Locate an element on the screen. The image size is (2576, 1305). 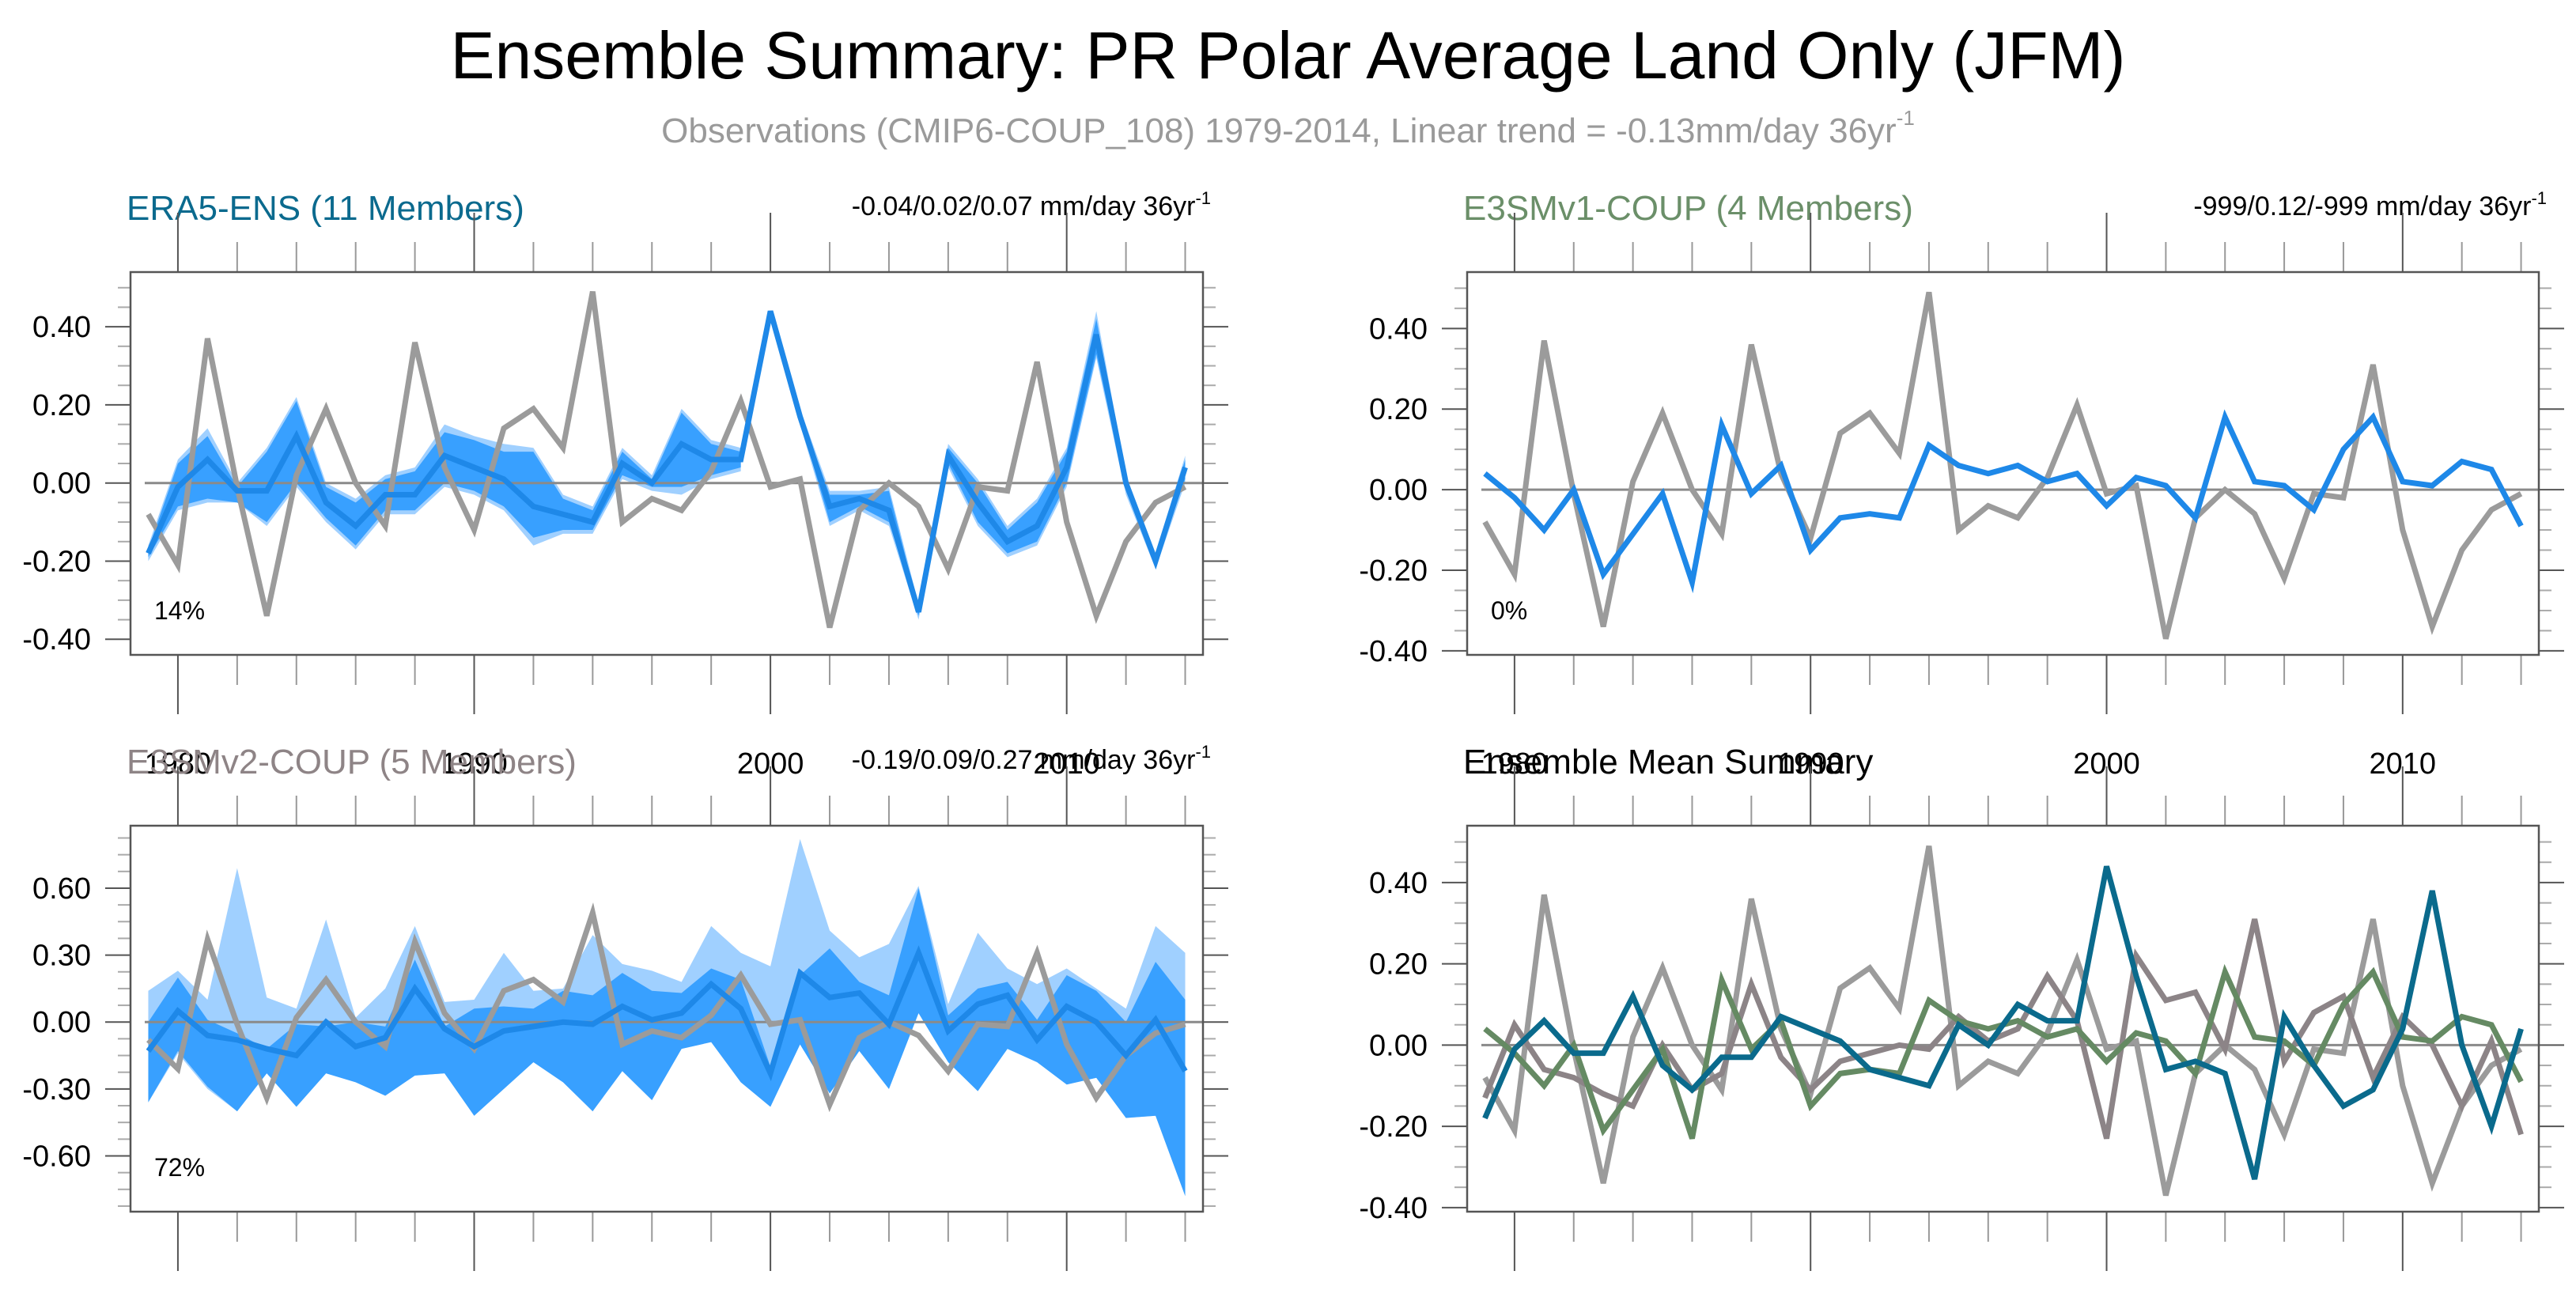
panel-title: E3SMv1-COUP (4 Members) is located at coordinates (1688, 209).